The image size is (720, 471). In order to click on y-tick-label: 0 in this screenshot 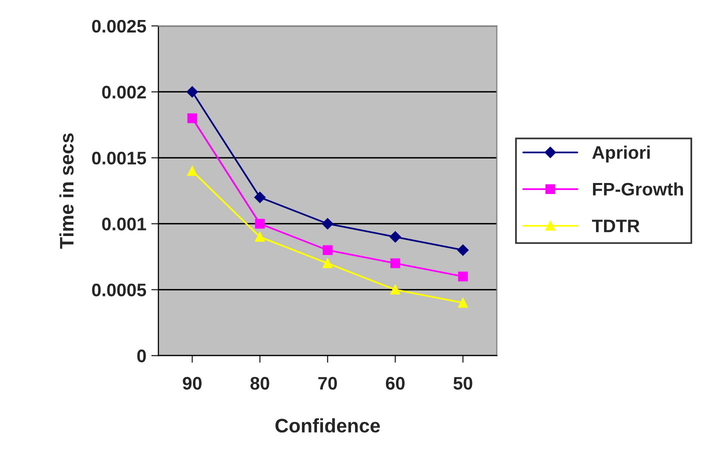, I will do `click(141, 356)`.